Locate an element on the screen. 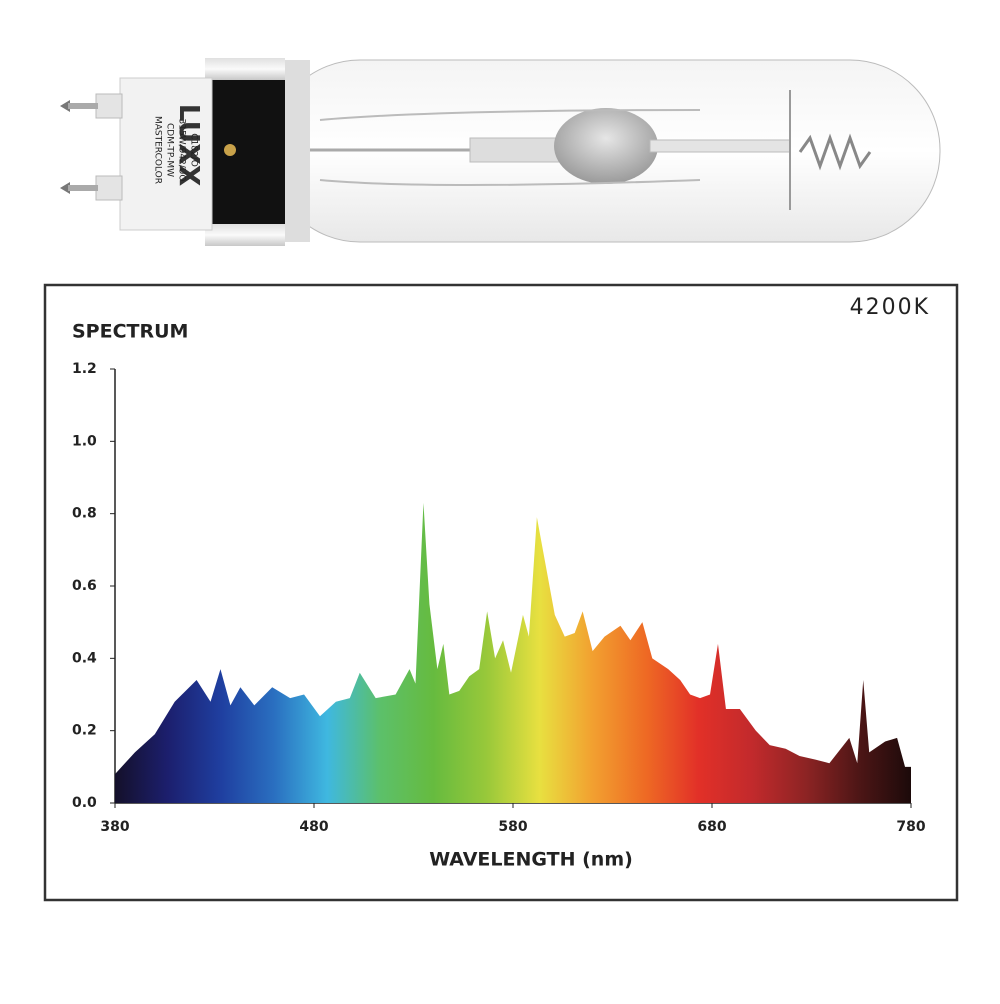  bulb-label-line: MASTERCOLOR is located at coordinates (158, 150).